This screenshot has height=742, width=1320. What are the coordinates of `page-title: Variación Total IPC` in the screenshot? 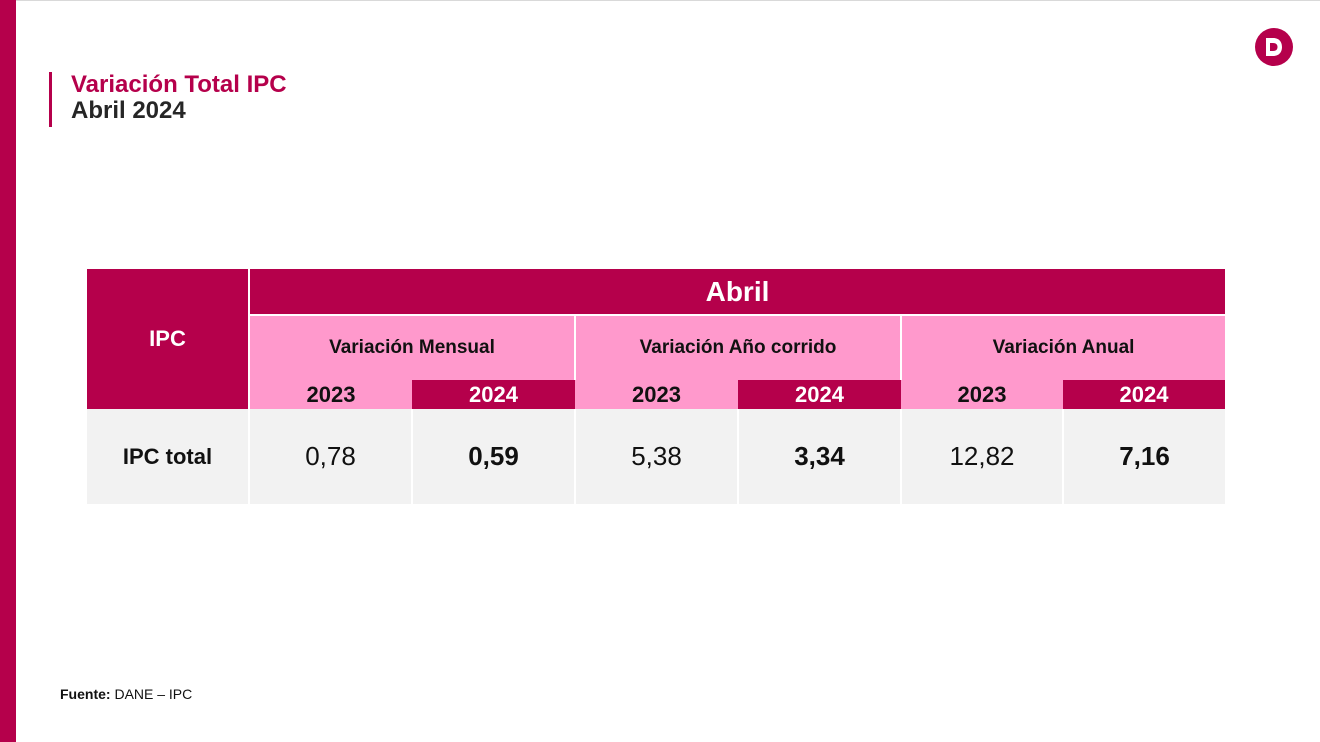 It's located at (179, 84).